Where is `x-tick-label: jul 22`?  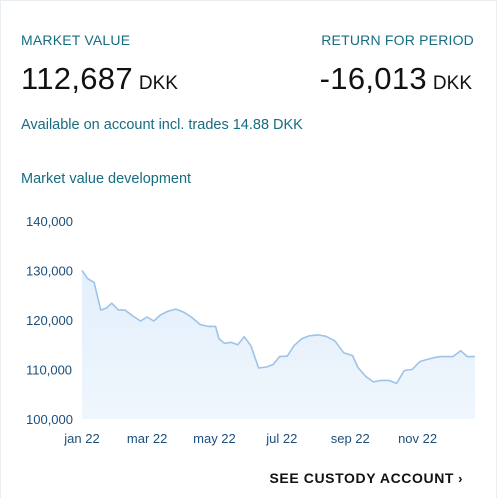
x-tick-label: jul 22 is located at coordinates (281, 438).